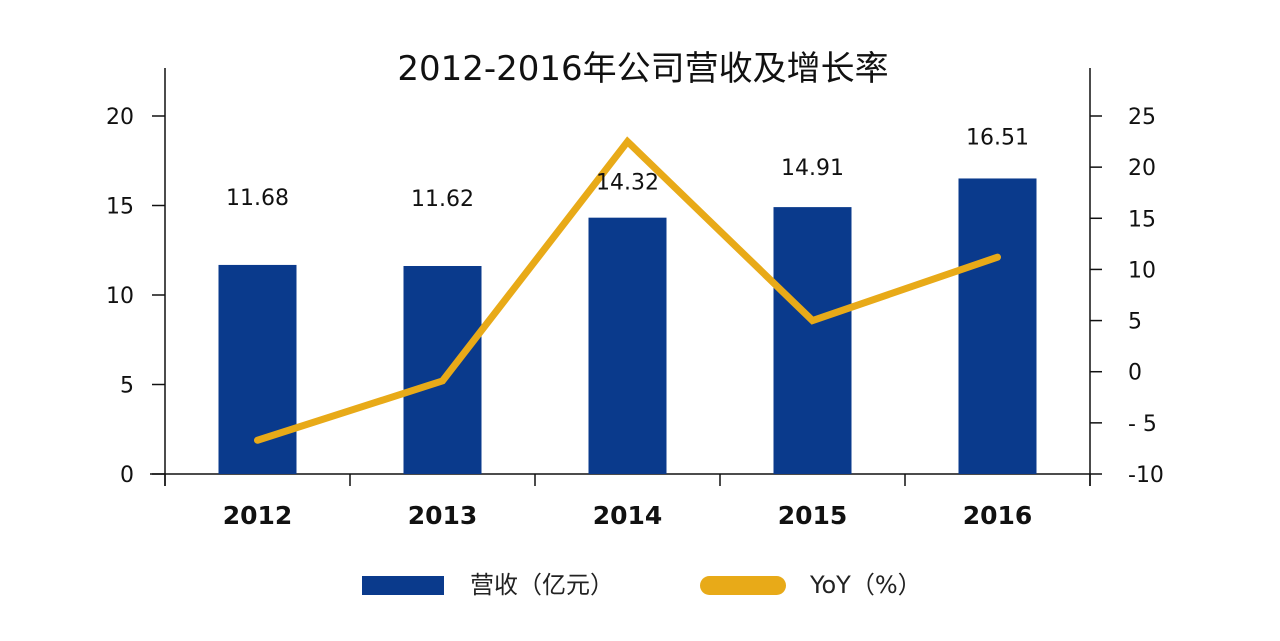 The width and height of the screenshot is (1280, 641). Describe the element at coordinates (997, 137) in the screenshot. I see `bar-data-label: 16.51` at that location.